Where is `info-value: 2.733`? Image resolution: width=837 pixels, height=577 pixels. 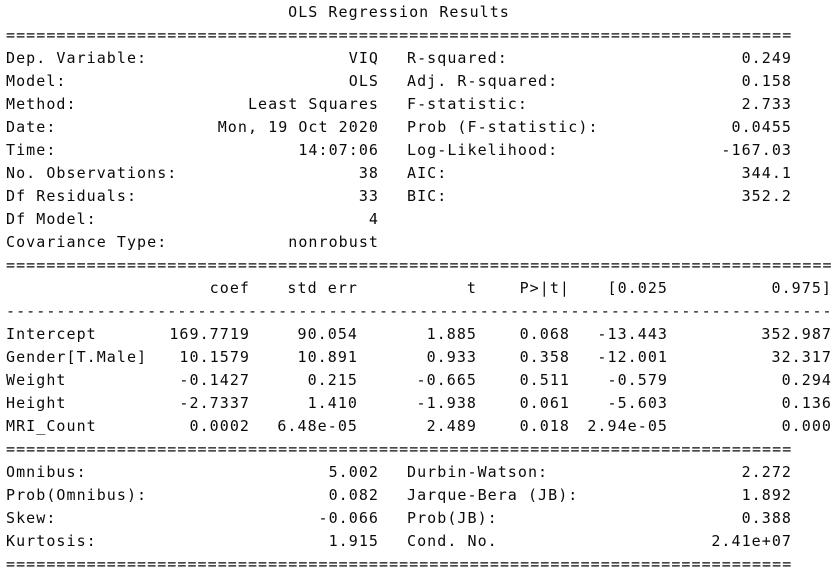 info-value: 2.733 is located at coordinates (766, 104).